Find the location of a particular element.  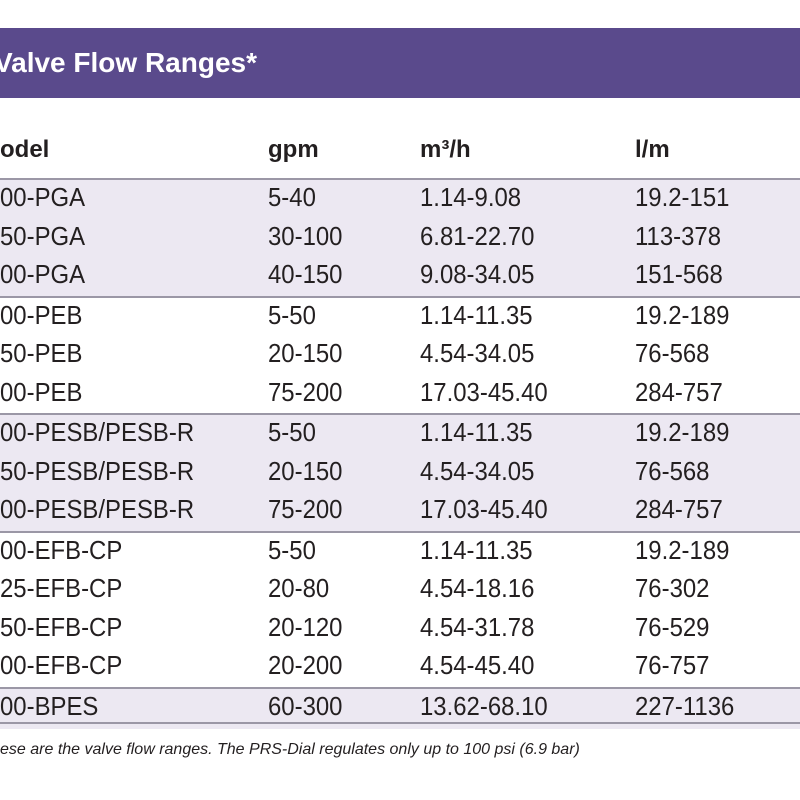

table-cell: 4.54-45.40 is located at coordinates (477, 665).